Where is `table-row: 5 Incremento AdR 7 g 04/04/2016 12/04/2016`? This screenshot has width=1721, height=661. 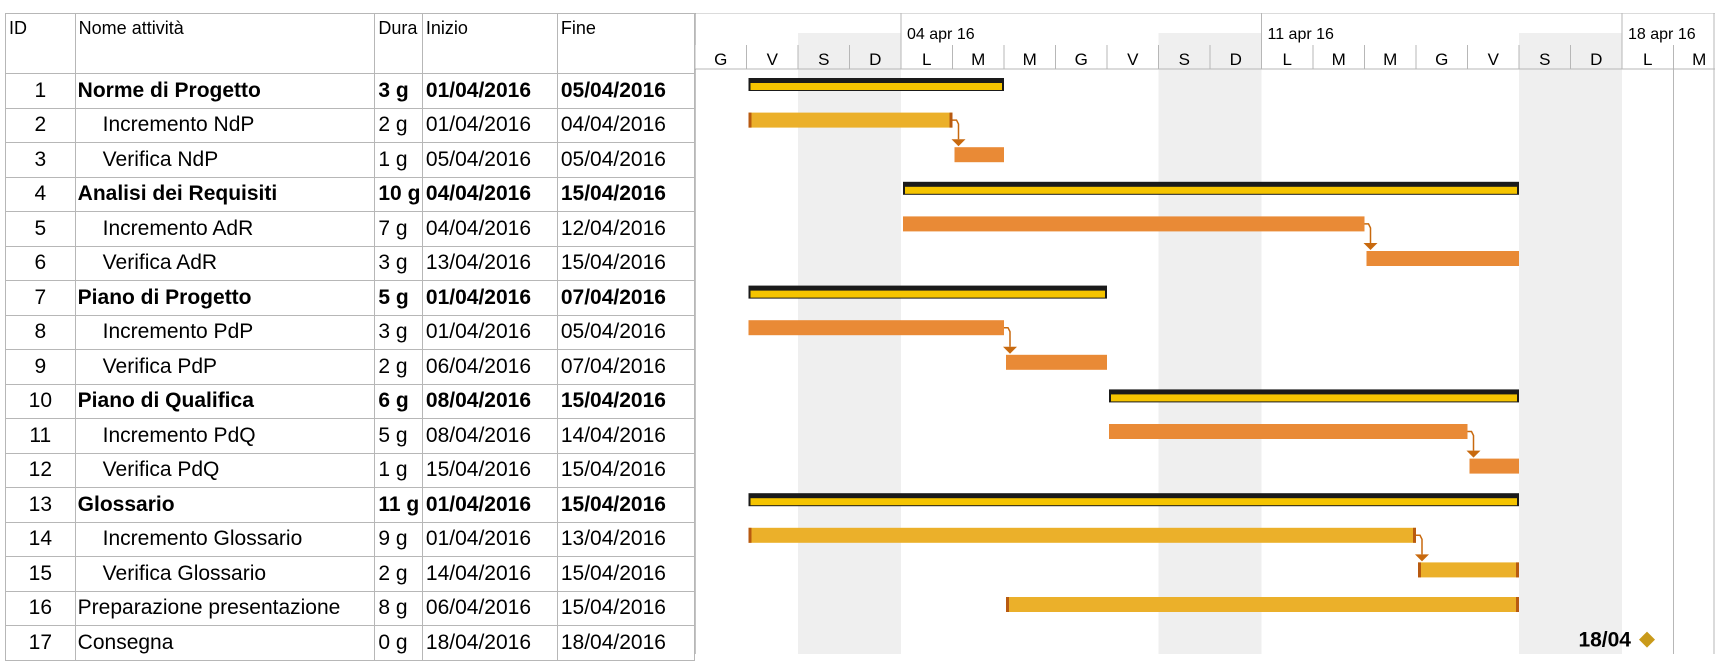 table-row: 5 Incremento AdR 7 g 04/04/2016 12/04/2016 is located at coordinates (350, 229).